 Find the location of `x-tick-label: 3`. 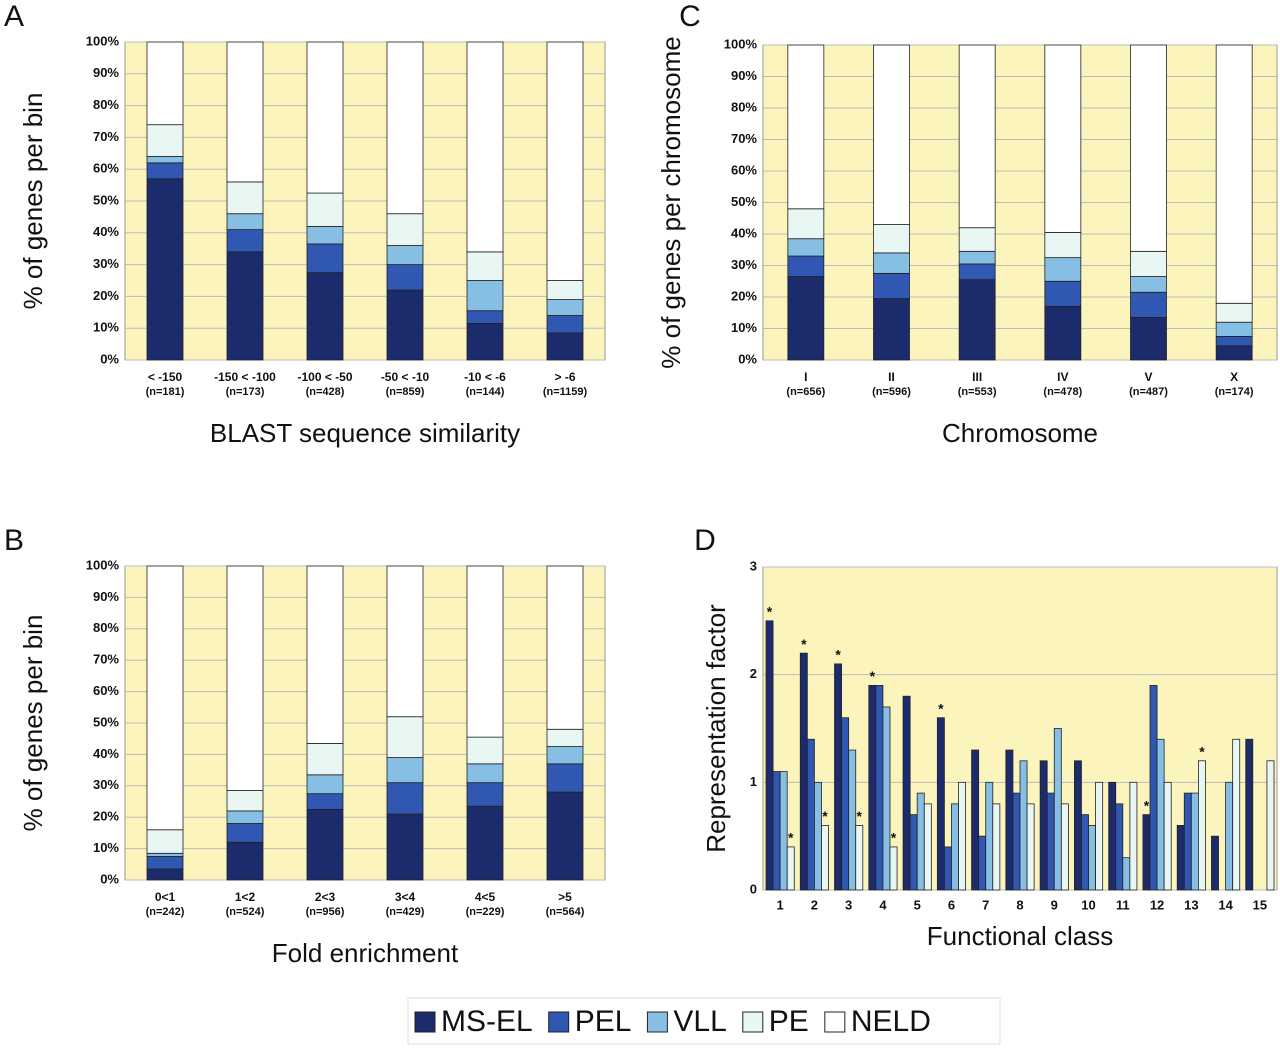

x-tick-label: 3 is located at coordinates (848, 904).